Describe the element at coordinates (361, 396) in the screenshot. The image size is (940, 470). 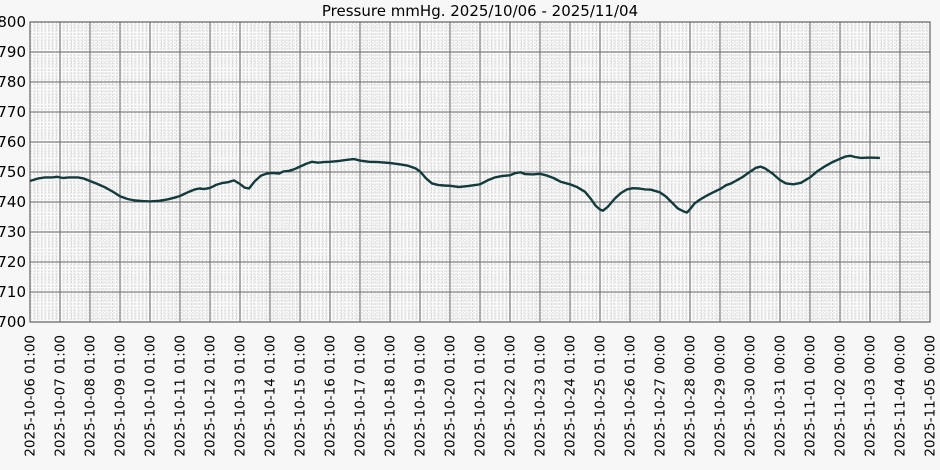
I see `x-tick-label: 2025-10-17 01:00` at that location.